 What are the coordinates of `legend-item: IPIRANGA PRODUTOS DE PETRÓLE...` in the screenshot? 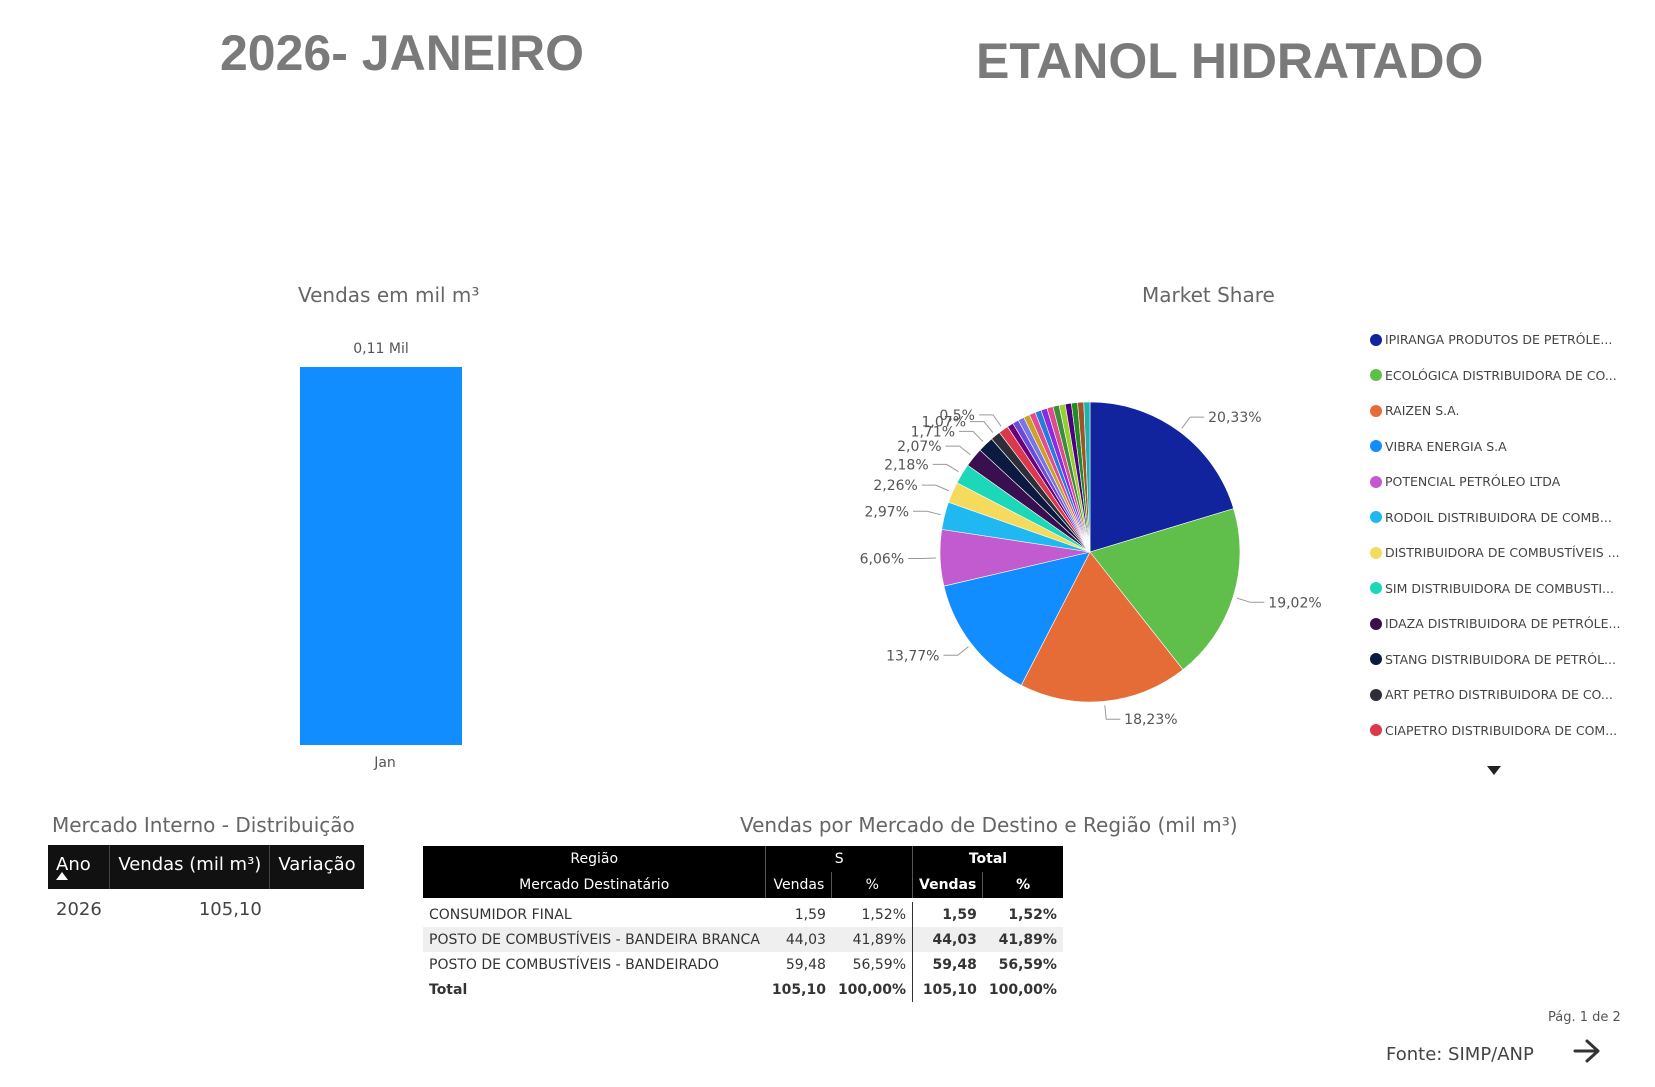 It's located at (1505, 340).